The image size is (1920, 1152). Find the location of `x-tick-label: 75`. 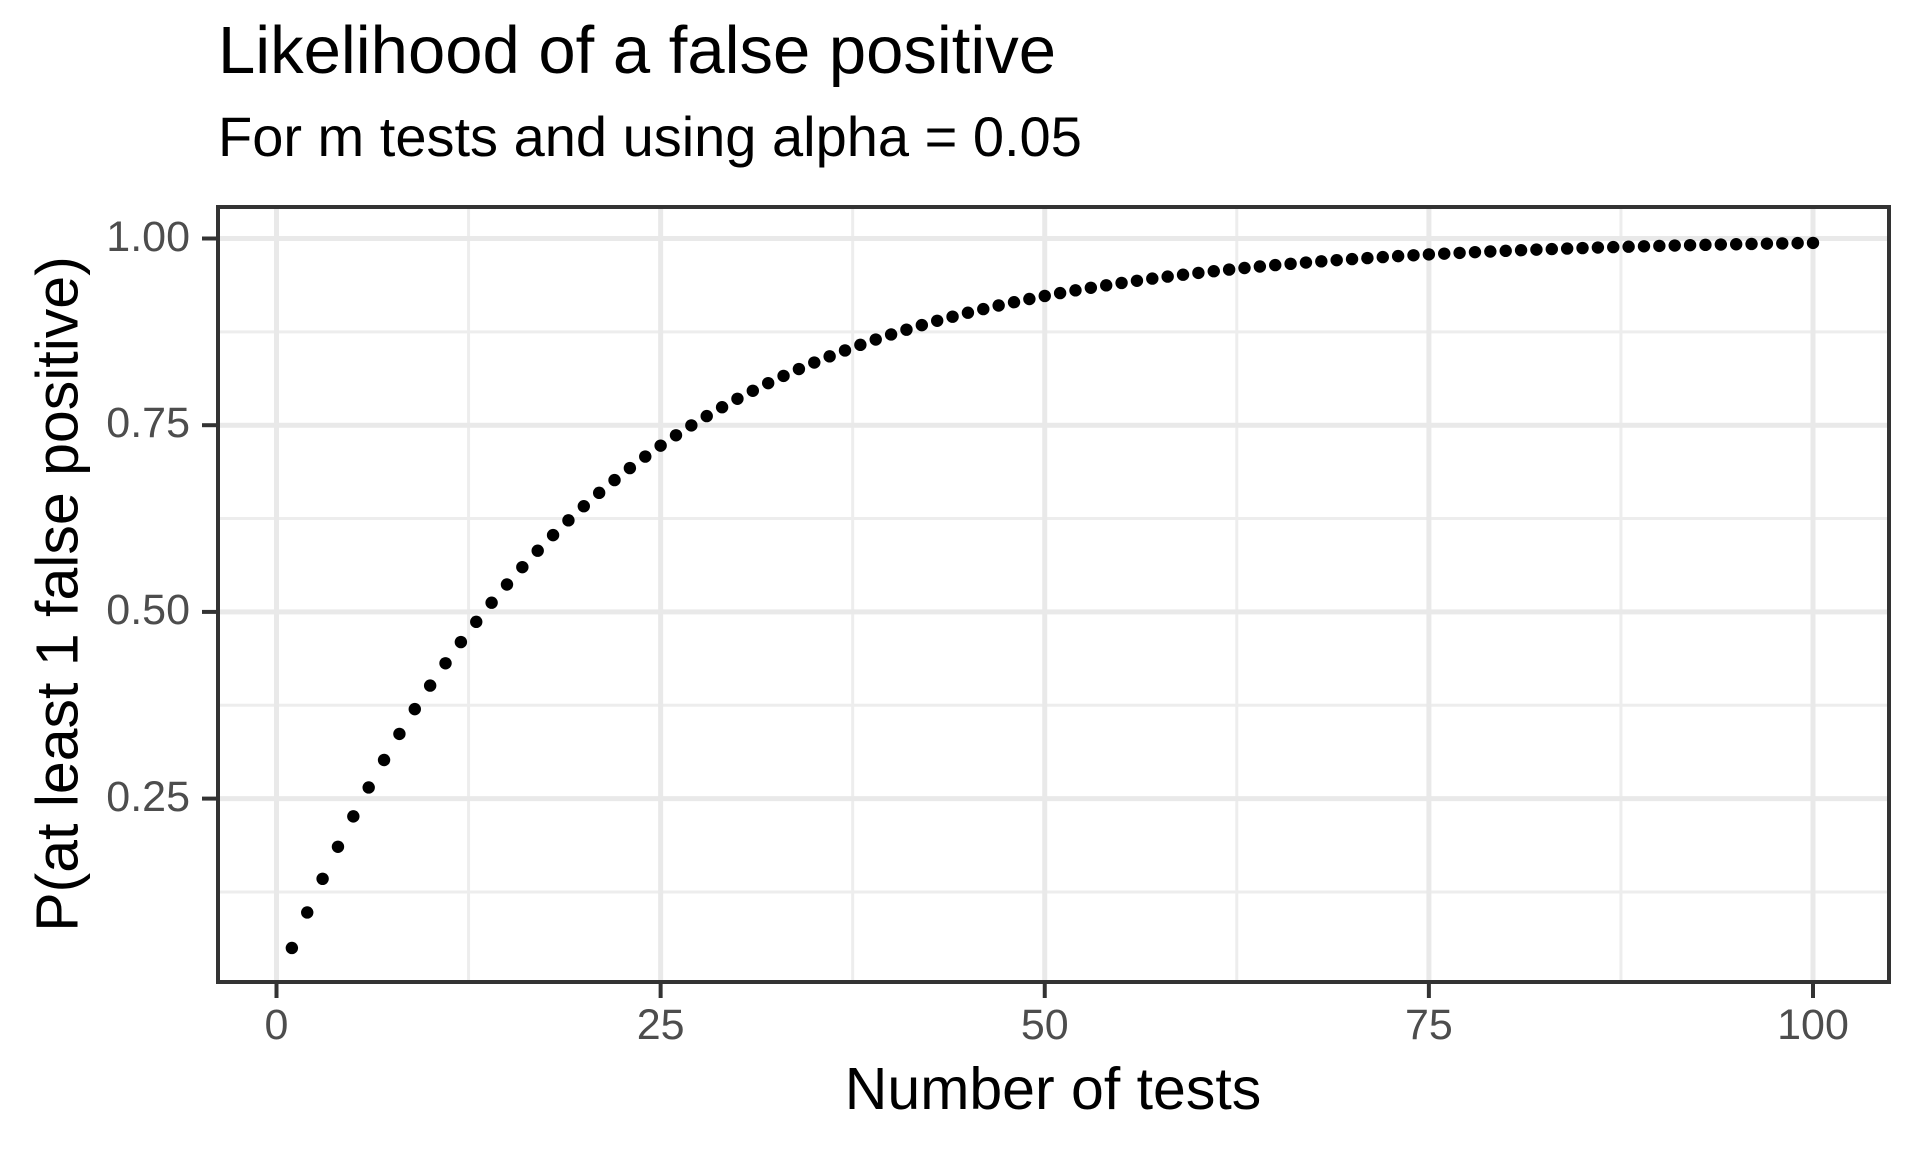

x-tick-label: 75 is located at coordinates (1428, 1025).